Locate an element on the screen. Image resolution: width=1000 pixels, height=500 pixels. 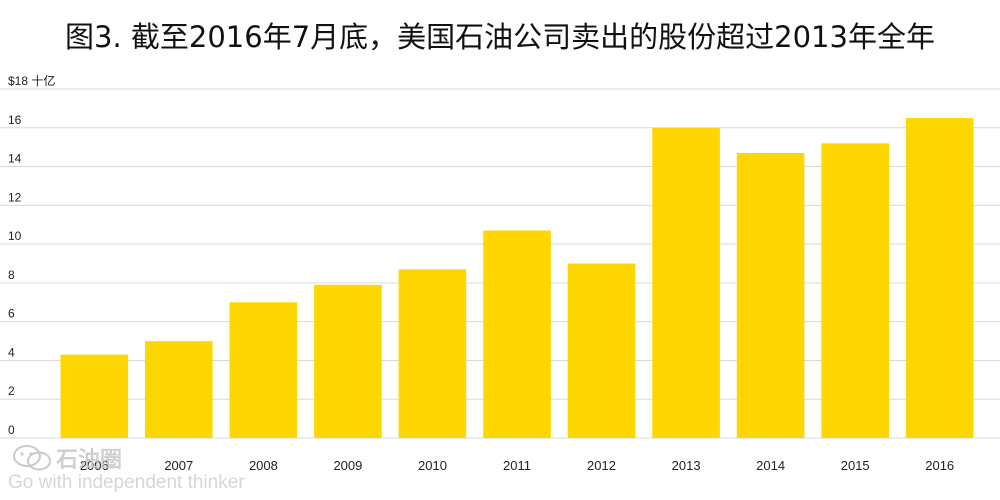
x-tick-label: 2011 is located at coordinates (517, 465).